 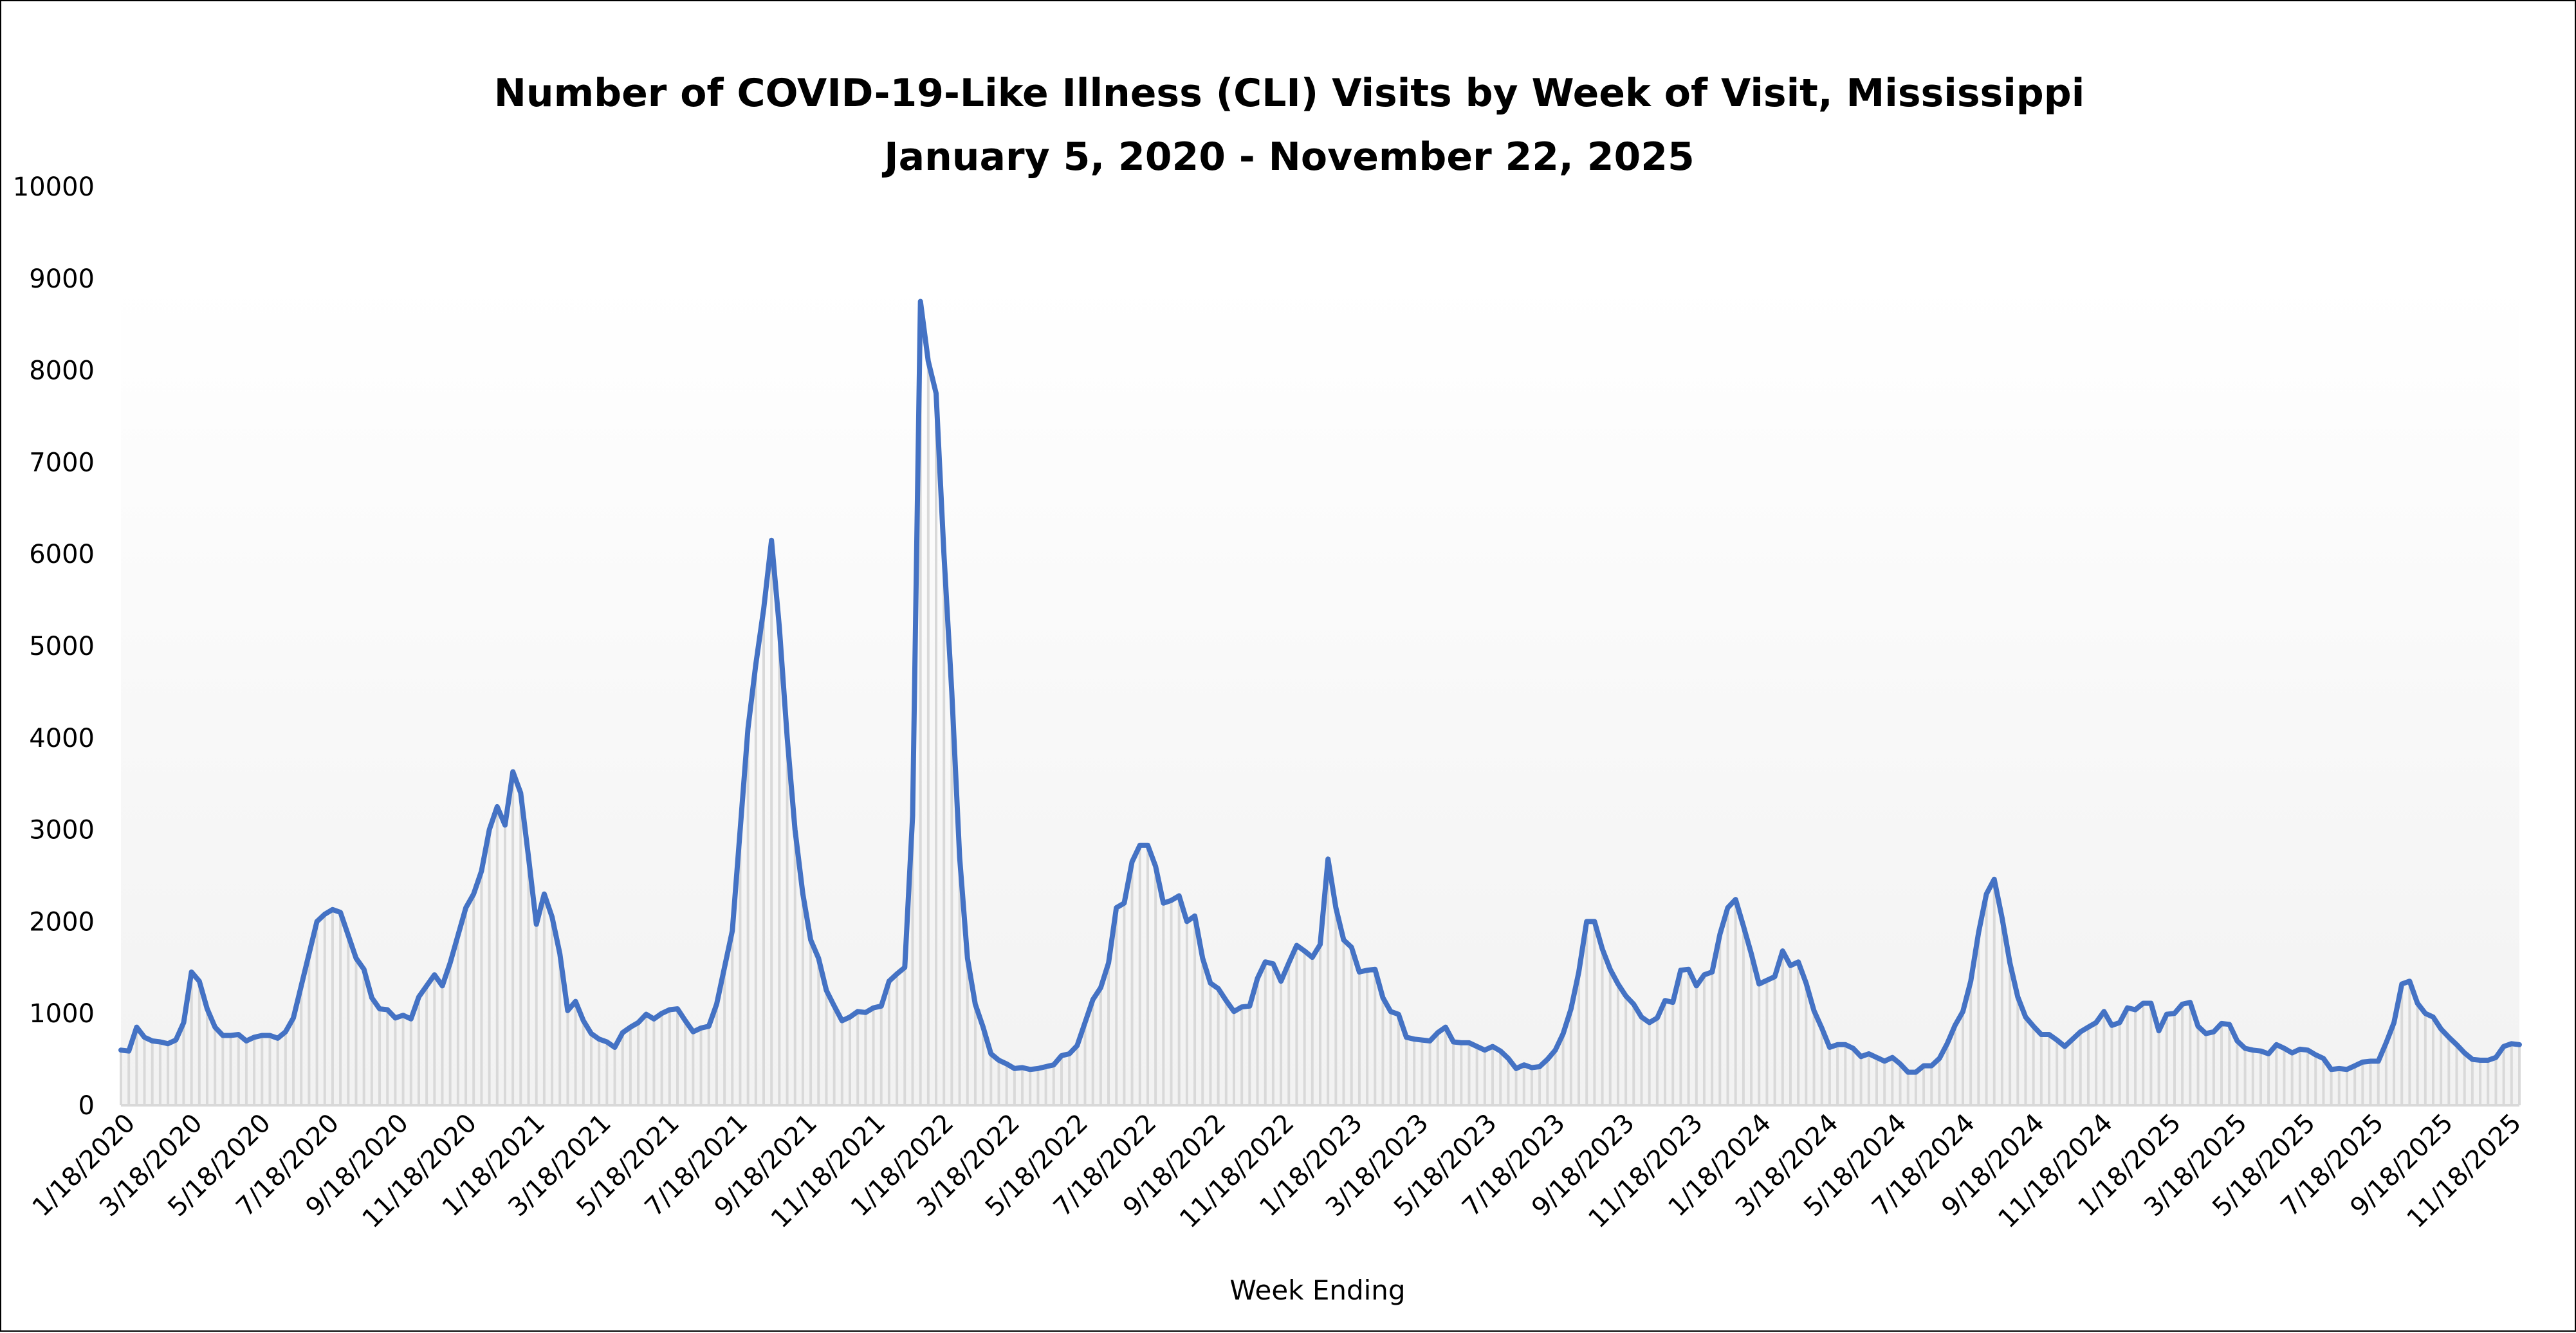 I want to click on y-tick-label: 7000, so click(x=62, y=462).